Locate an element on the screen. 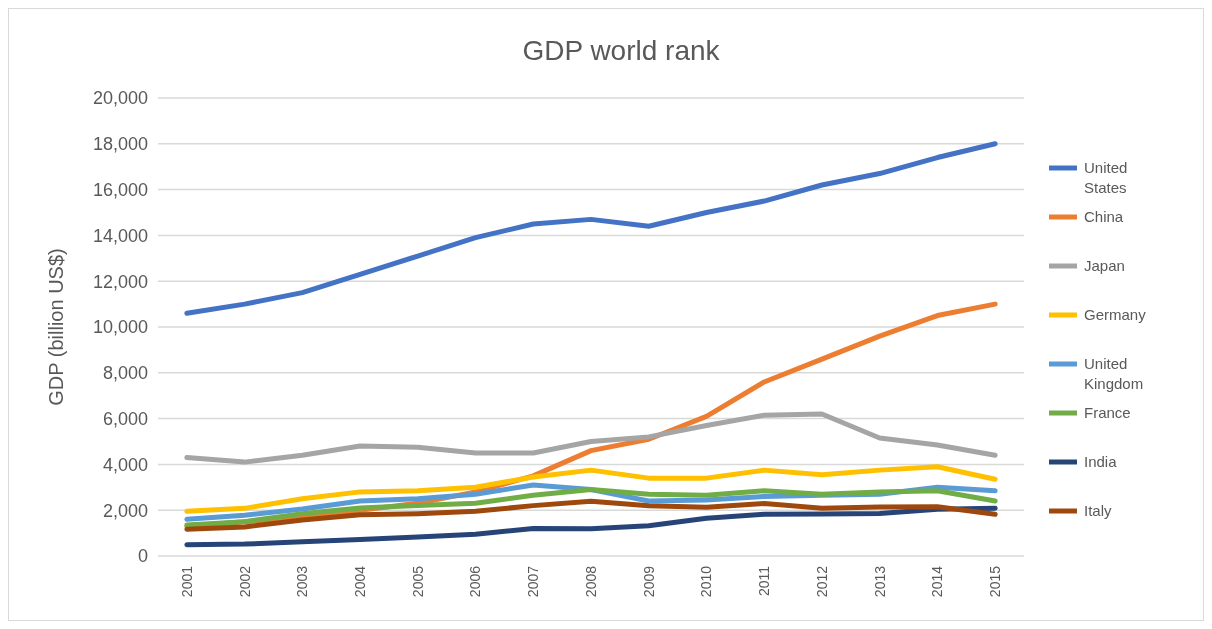 Image resolution: width=1212 pixels, height=629 pixels. chart-title: GDP world rank is located at coordinates (621, 50).